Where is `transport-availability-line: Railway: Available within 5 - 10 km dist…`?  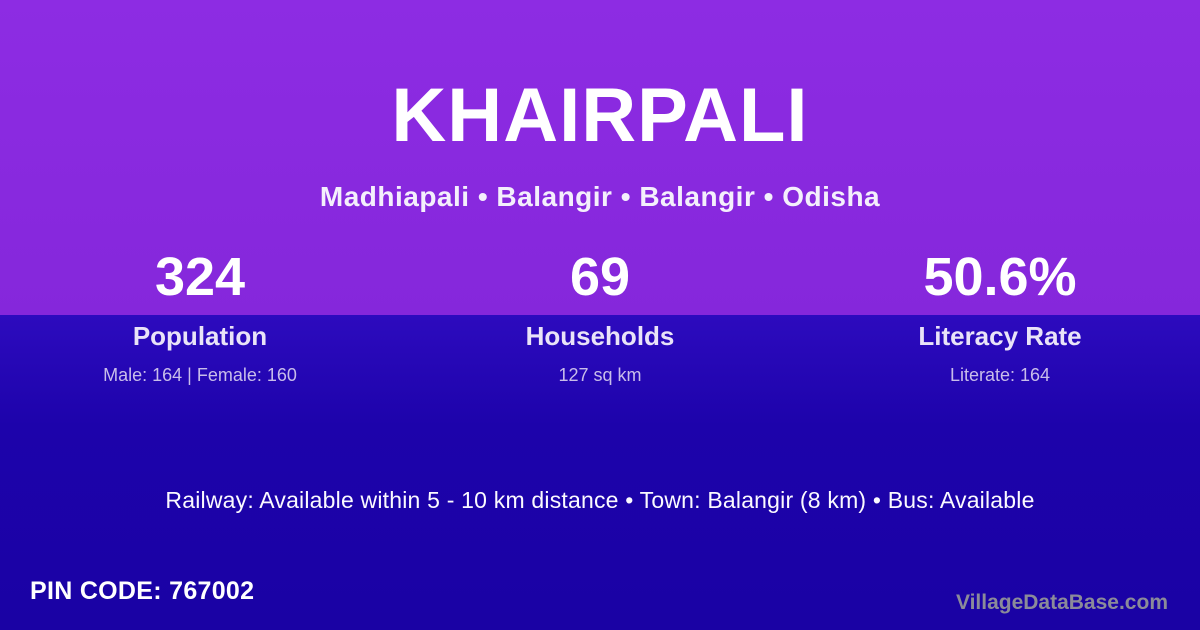 transport-availability-line: Railway: Available within 5 - 10 km dist… is located at coordinates (600, 500).